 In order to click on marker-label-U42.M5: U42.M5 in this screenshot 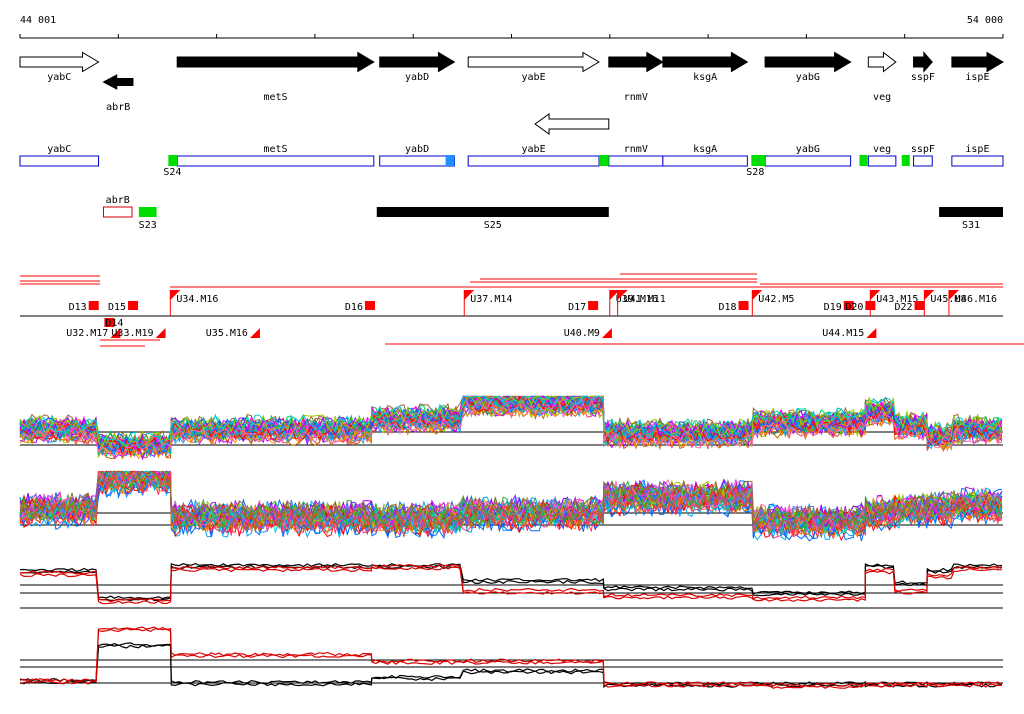, I will do `click(776, 299)`.